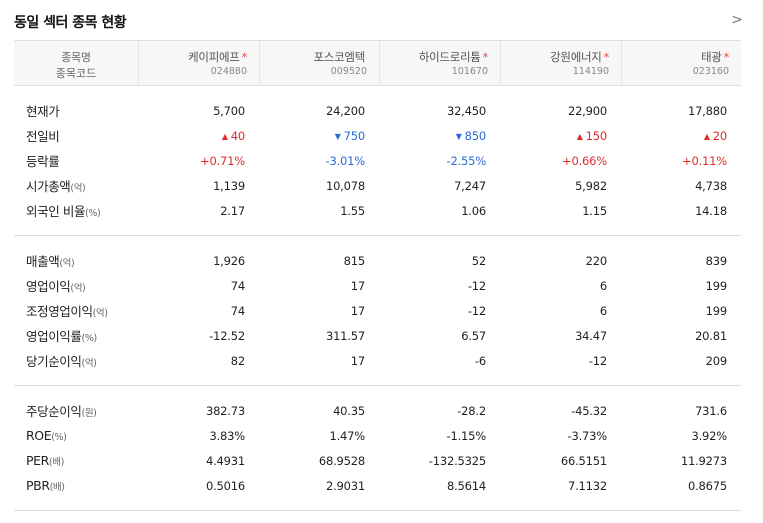 This screenshot has height=523, width=763. Describe the element at coordinates (229, 110) in the screenshot. I see `value-text: 5,700` at that location.